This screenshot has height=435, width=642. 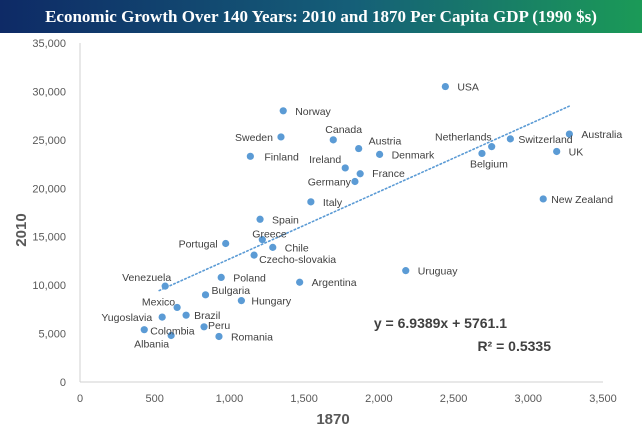 What do you see at coordinates (385, 142) in the screenshot?
I see `point-label-austria: Austria` at bounding box center [385, 142].